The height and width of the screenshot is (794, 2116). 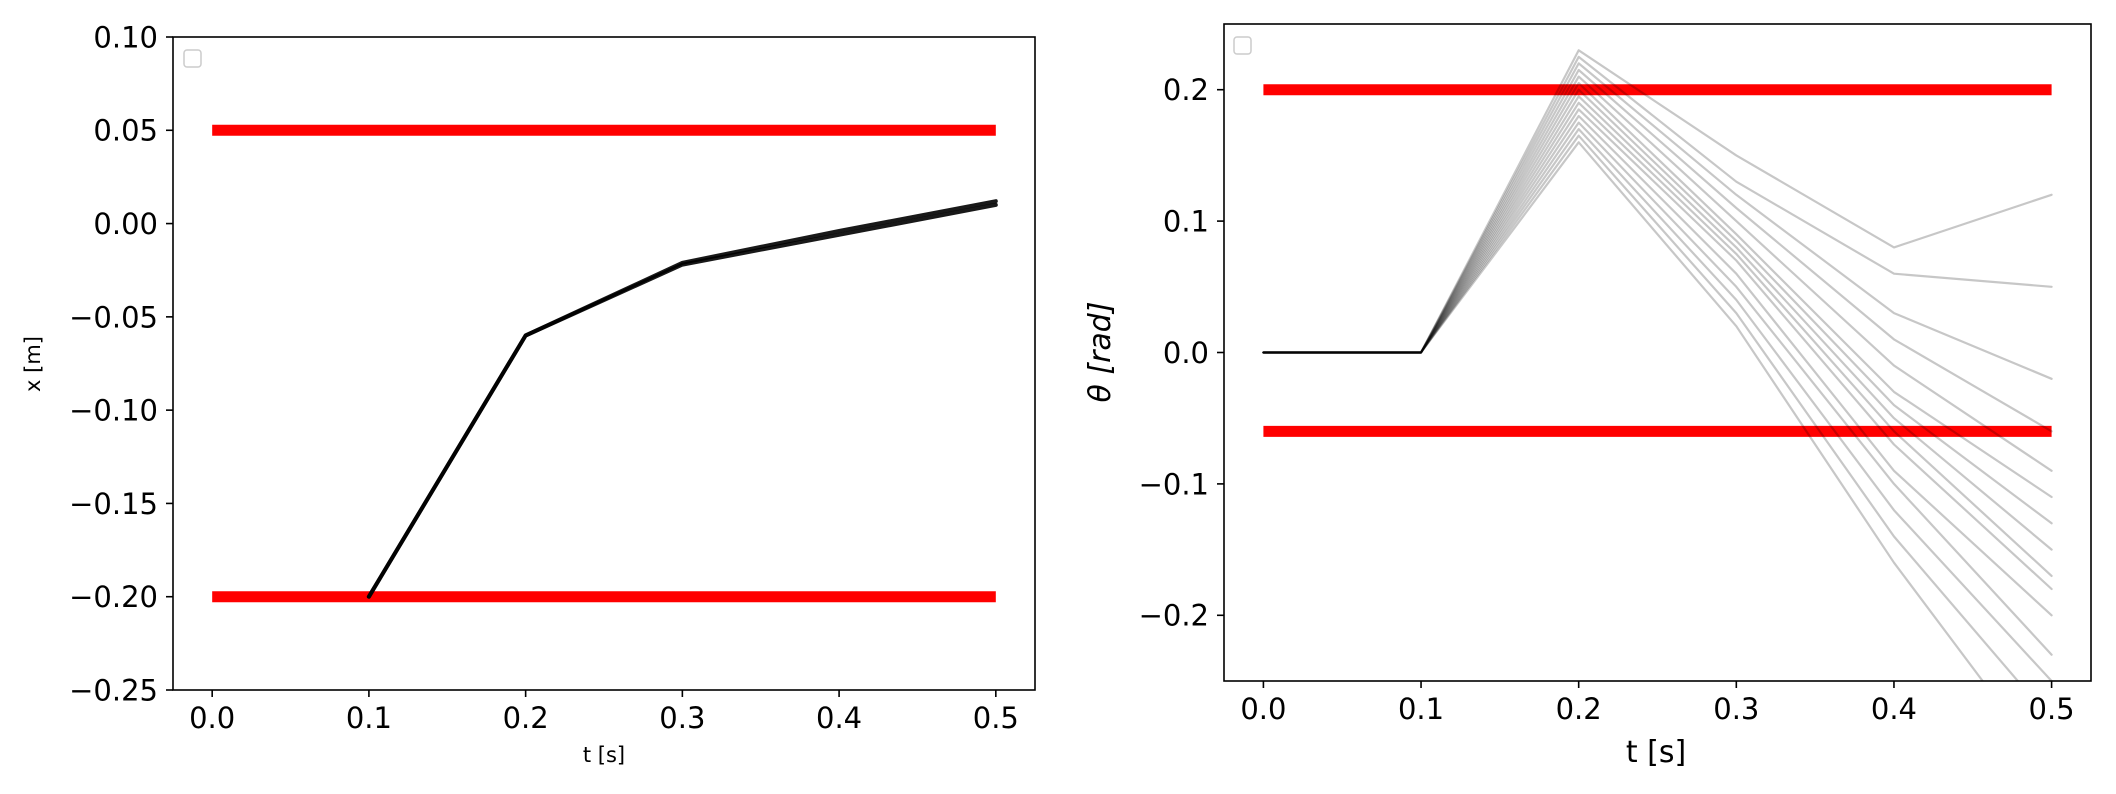 I want to click on y-axis-label: θ [rad], so click(x=1100, y=351).